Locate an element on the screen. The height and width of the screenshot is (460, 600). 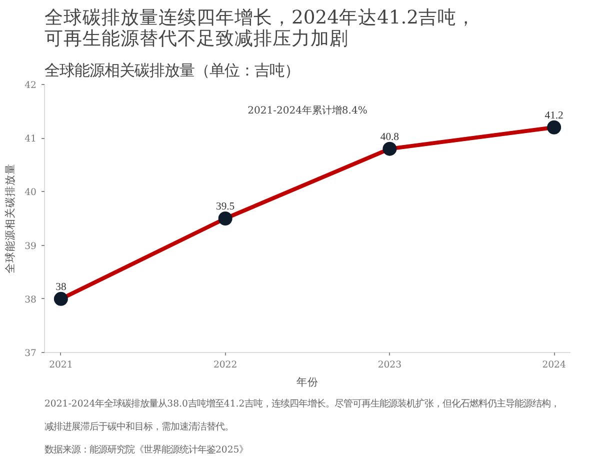
y-tick-label: 41 is located at coordinates (30, 139).